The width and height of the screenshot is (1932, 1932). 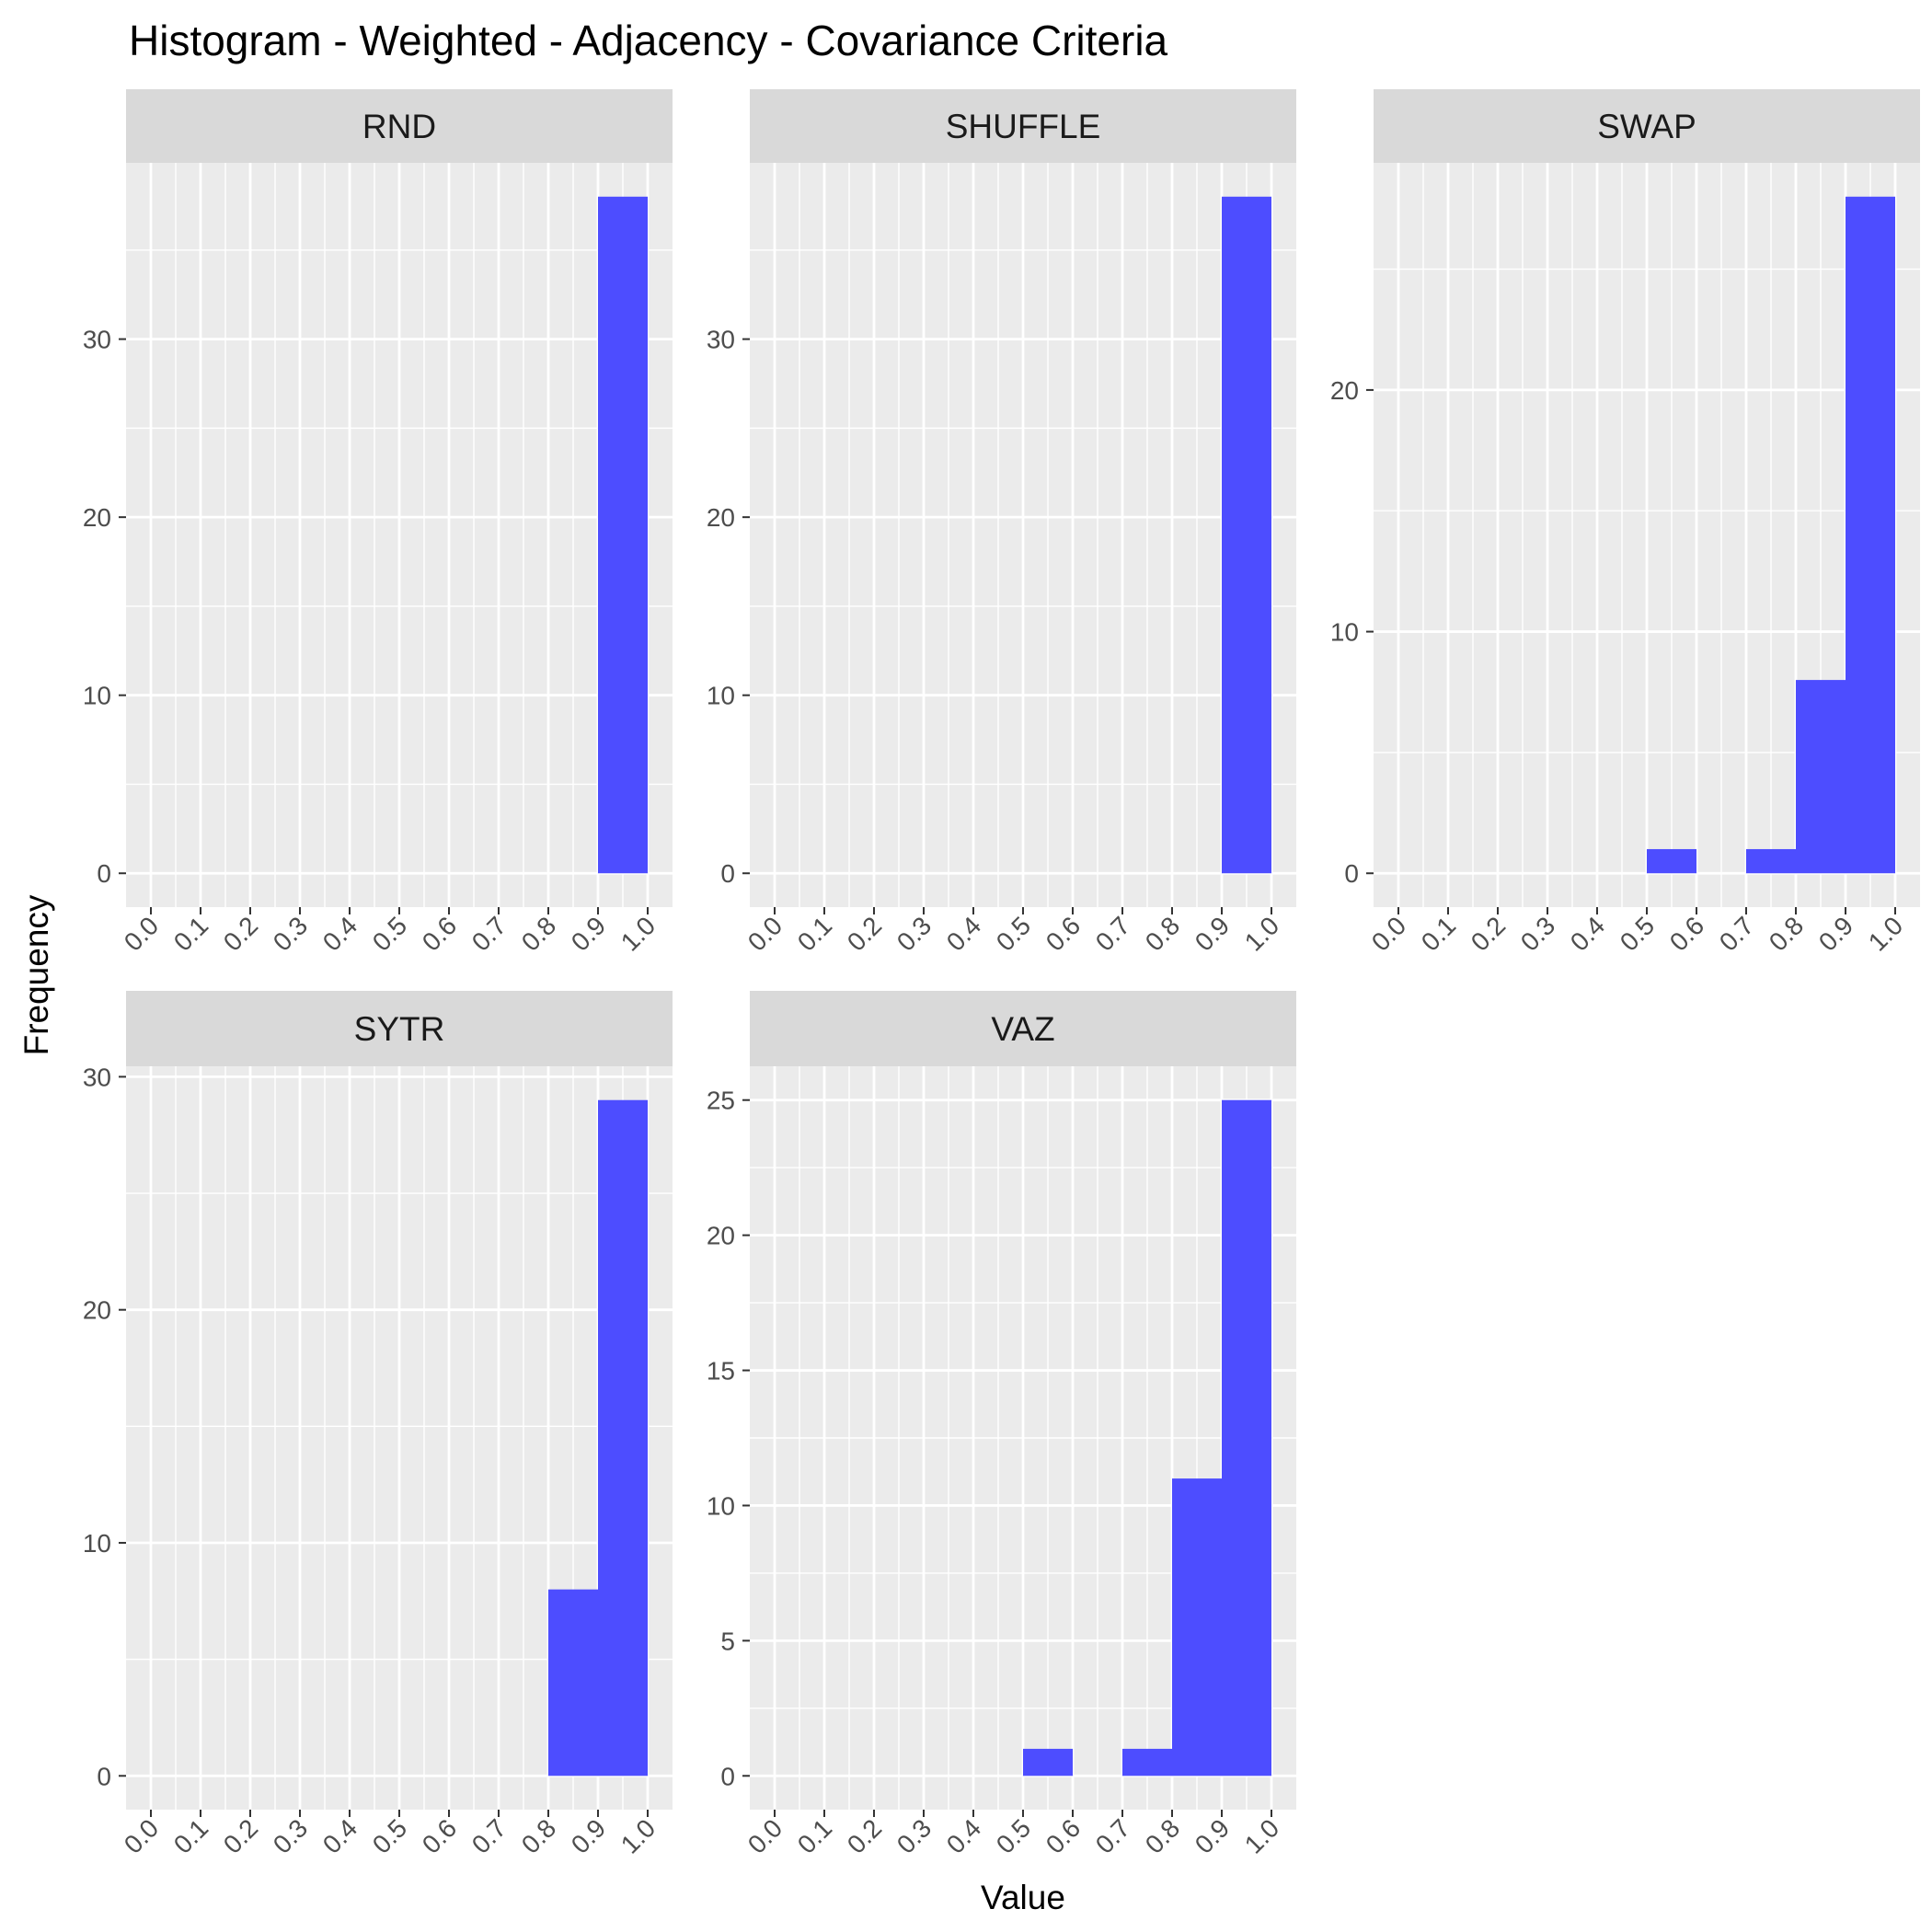 What do you see at coordinates (1246, 535) in the screenshot?
I see `histogram-bar-shuffle` at bounding box center [1246, 535].